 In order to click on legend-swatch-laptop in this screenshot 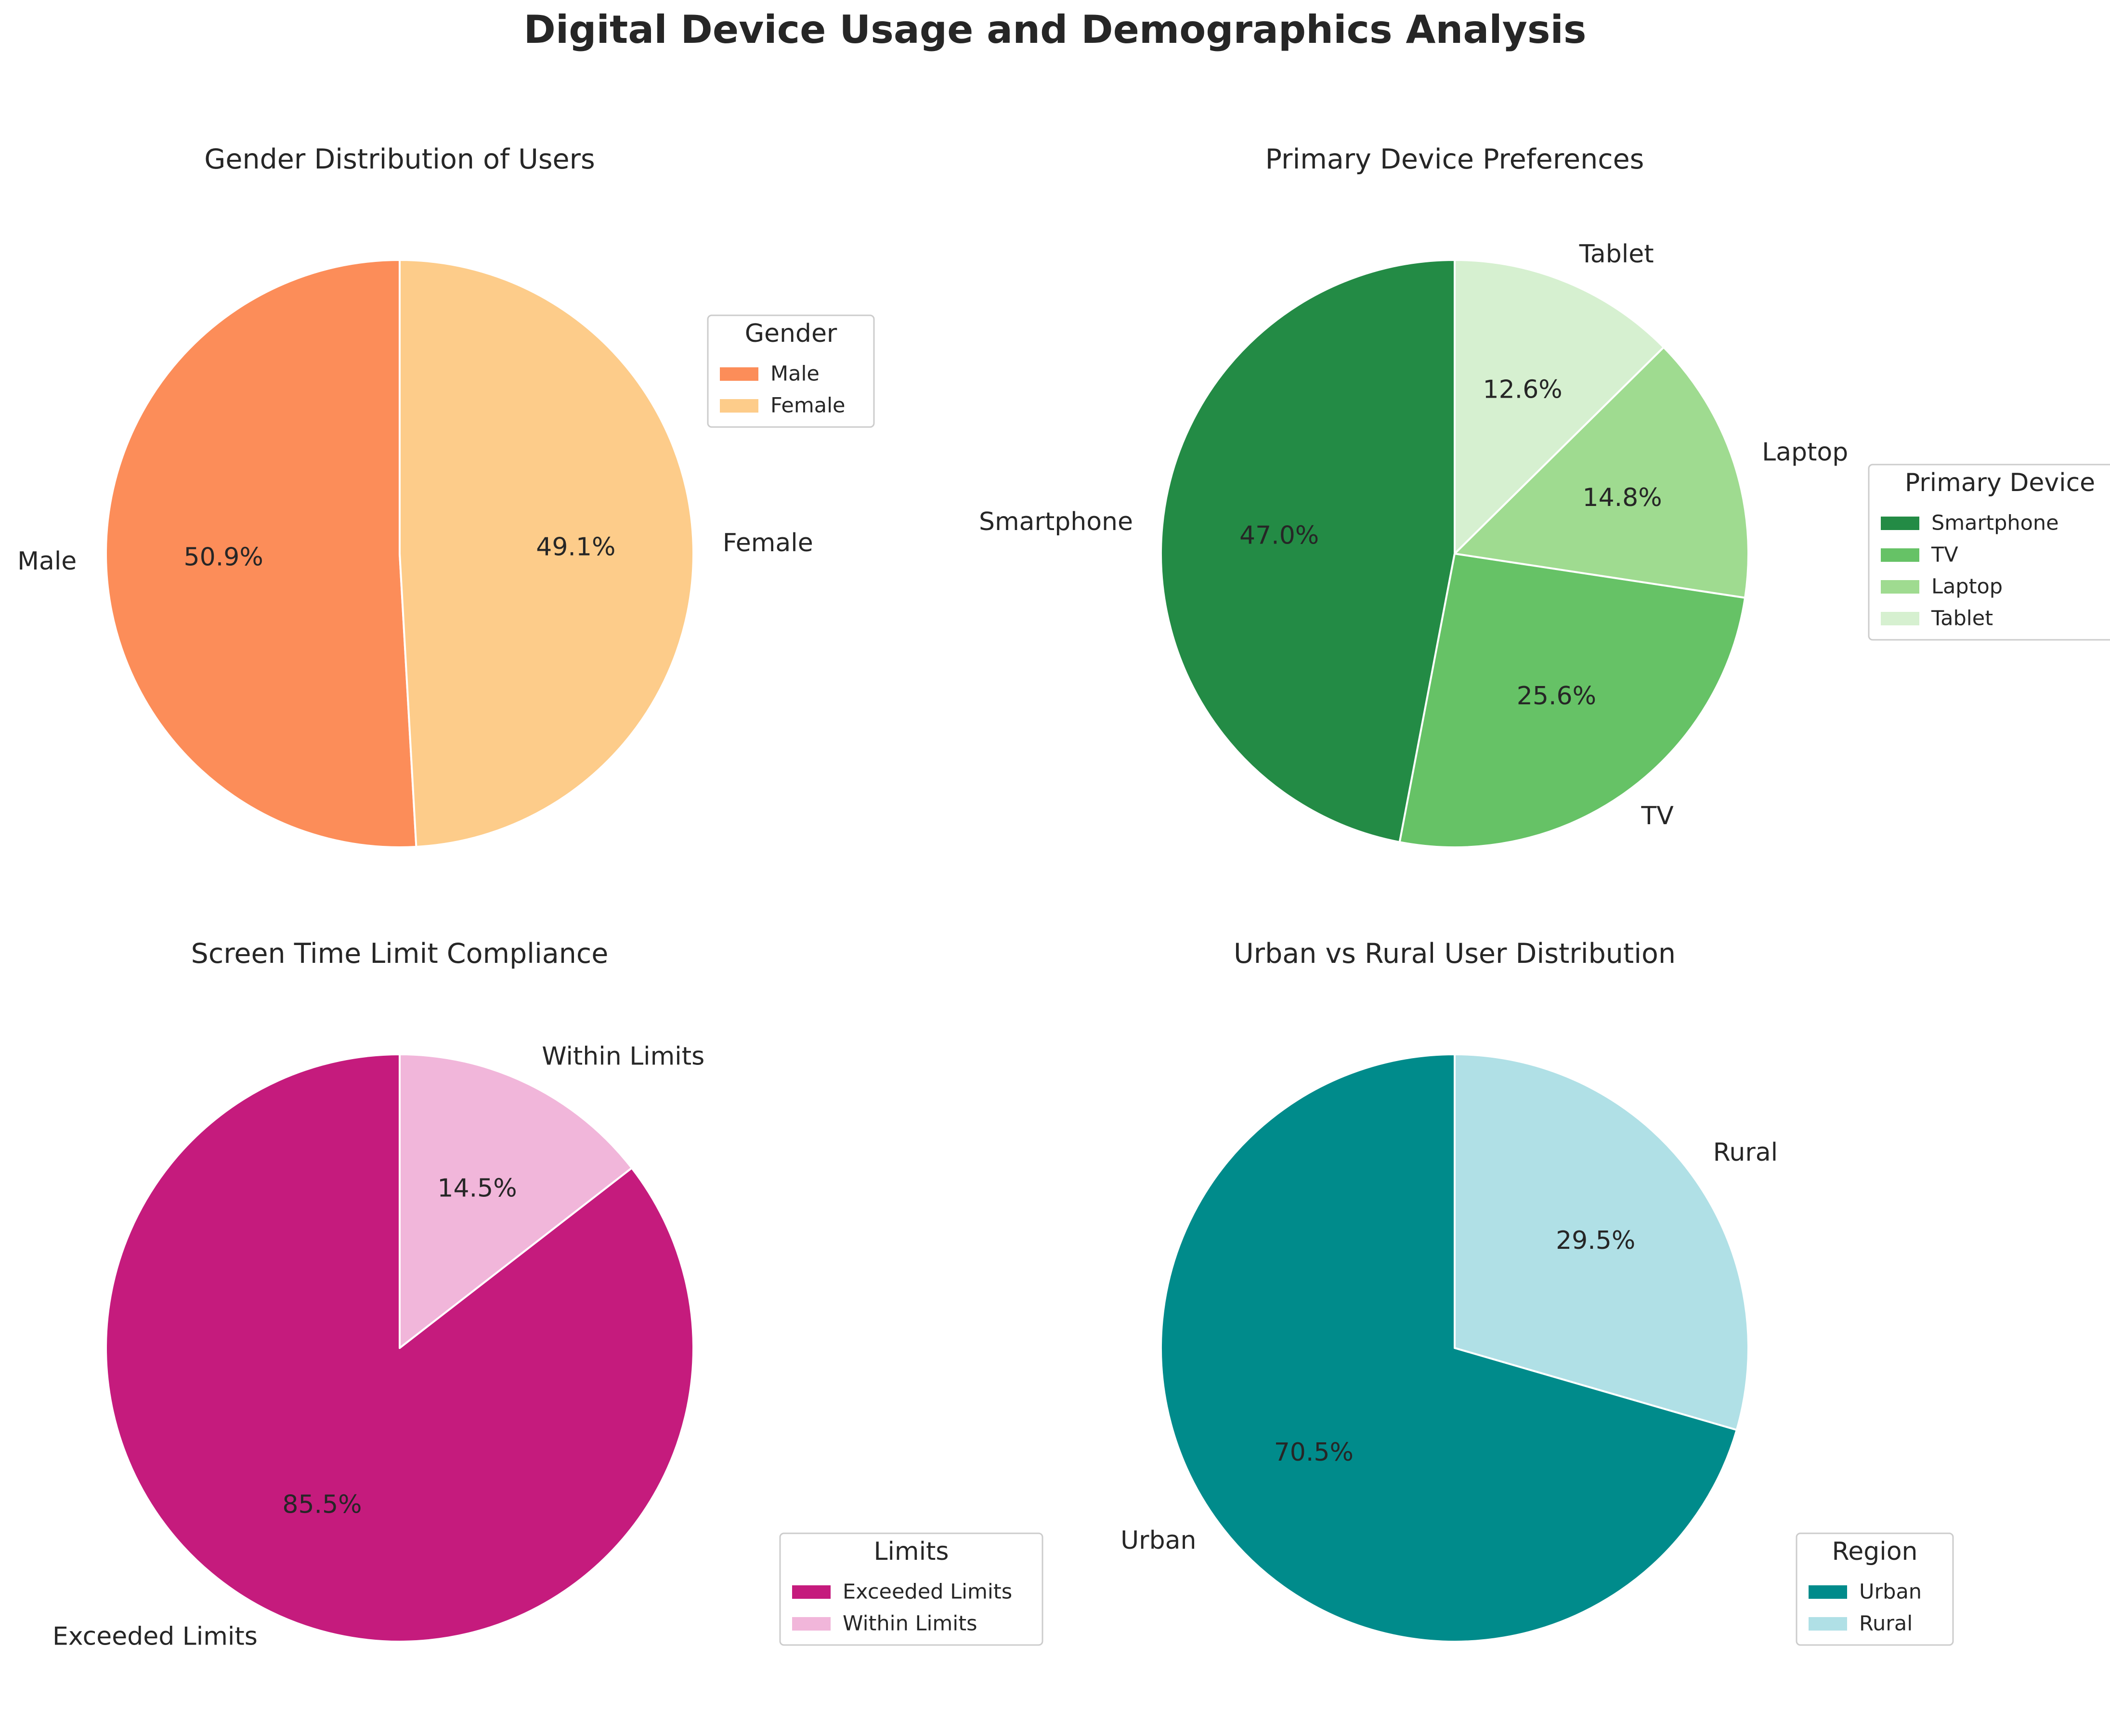, I will do `click(1900, 587)`.